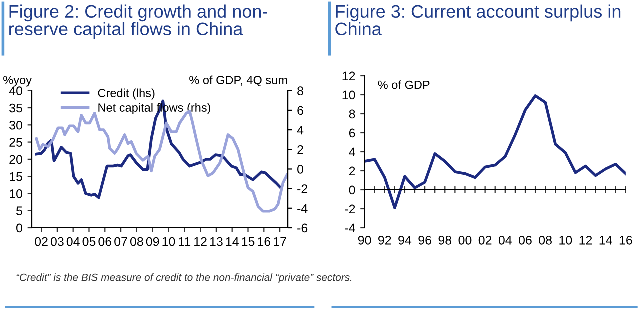 This screenshot has width=640, height=320. What do you see at coordinates (465, 240) in the screenshot?
I see `x-tick-label: 00` at bounding box center [465, 240].